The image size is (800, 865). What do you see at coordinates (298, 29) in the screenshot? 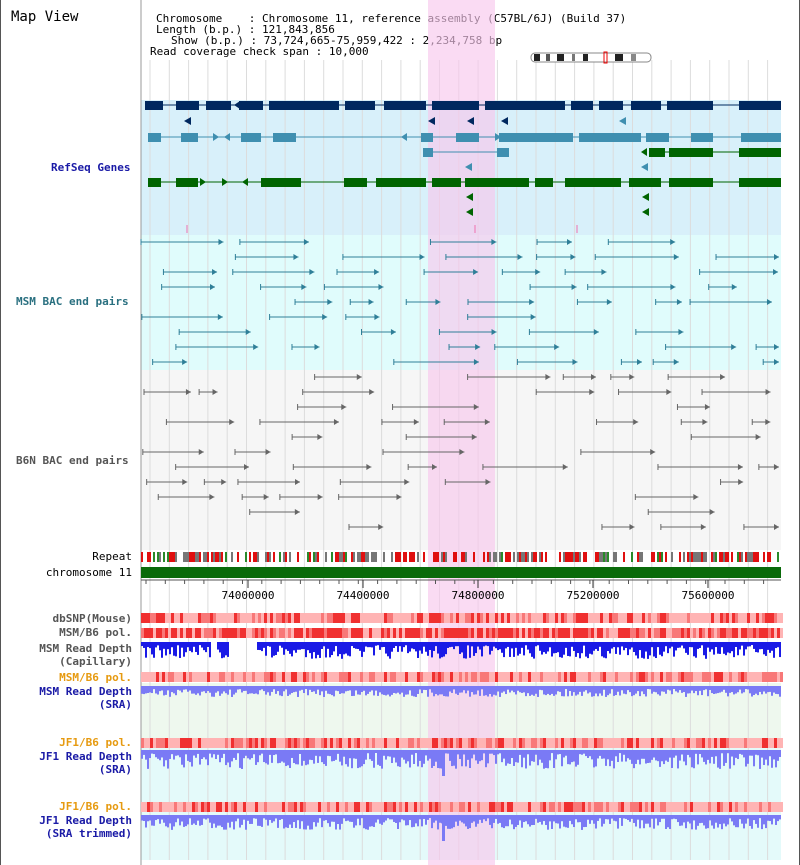
I see `length-value: 121,843,856` at bounding box center [298, 29].